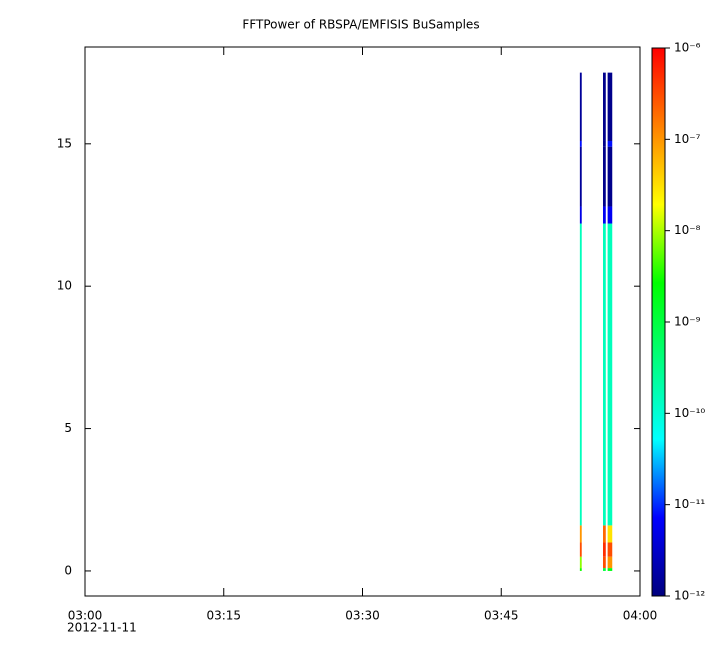 The width and height of the screenshot is (724, 656). What do you see at coordinates (640, 616) in the screenshot?
I see `x-tick-label: 04:00` at bounding box center [640, 616].